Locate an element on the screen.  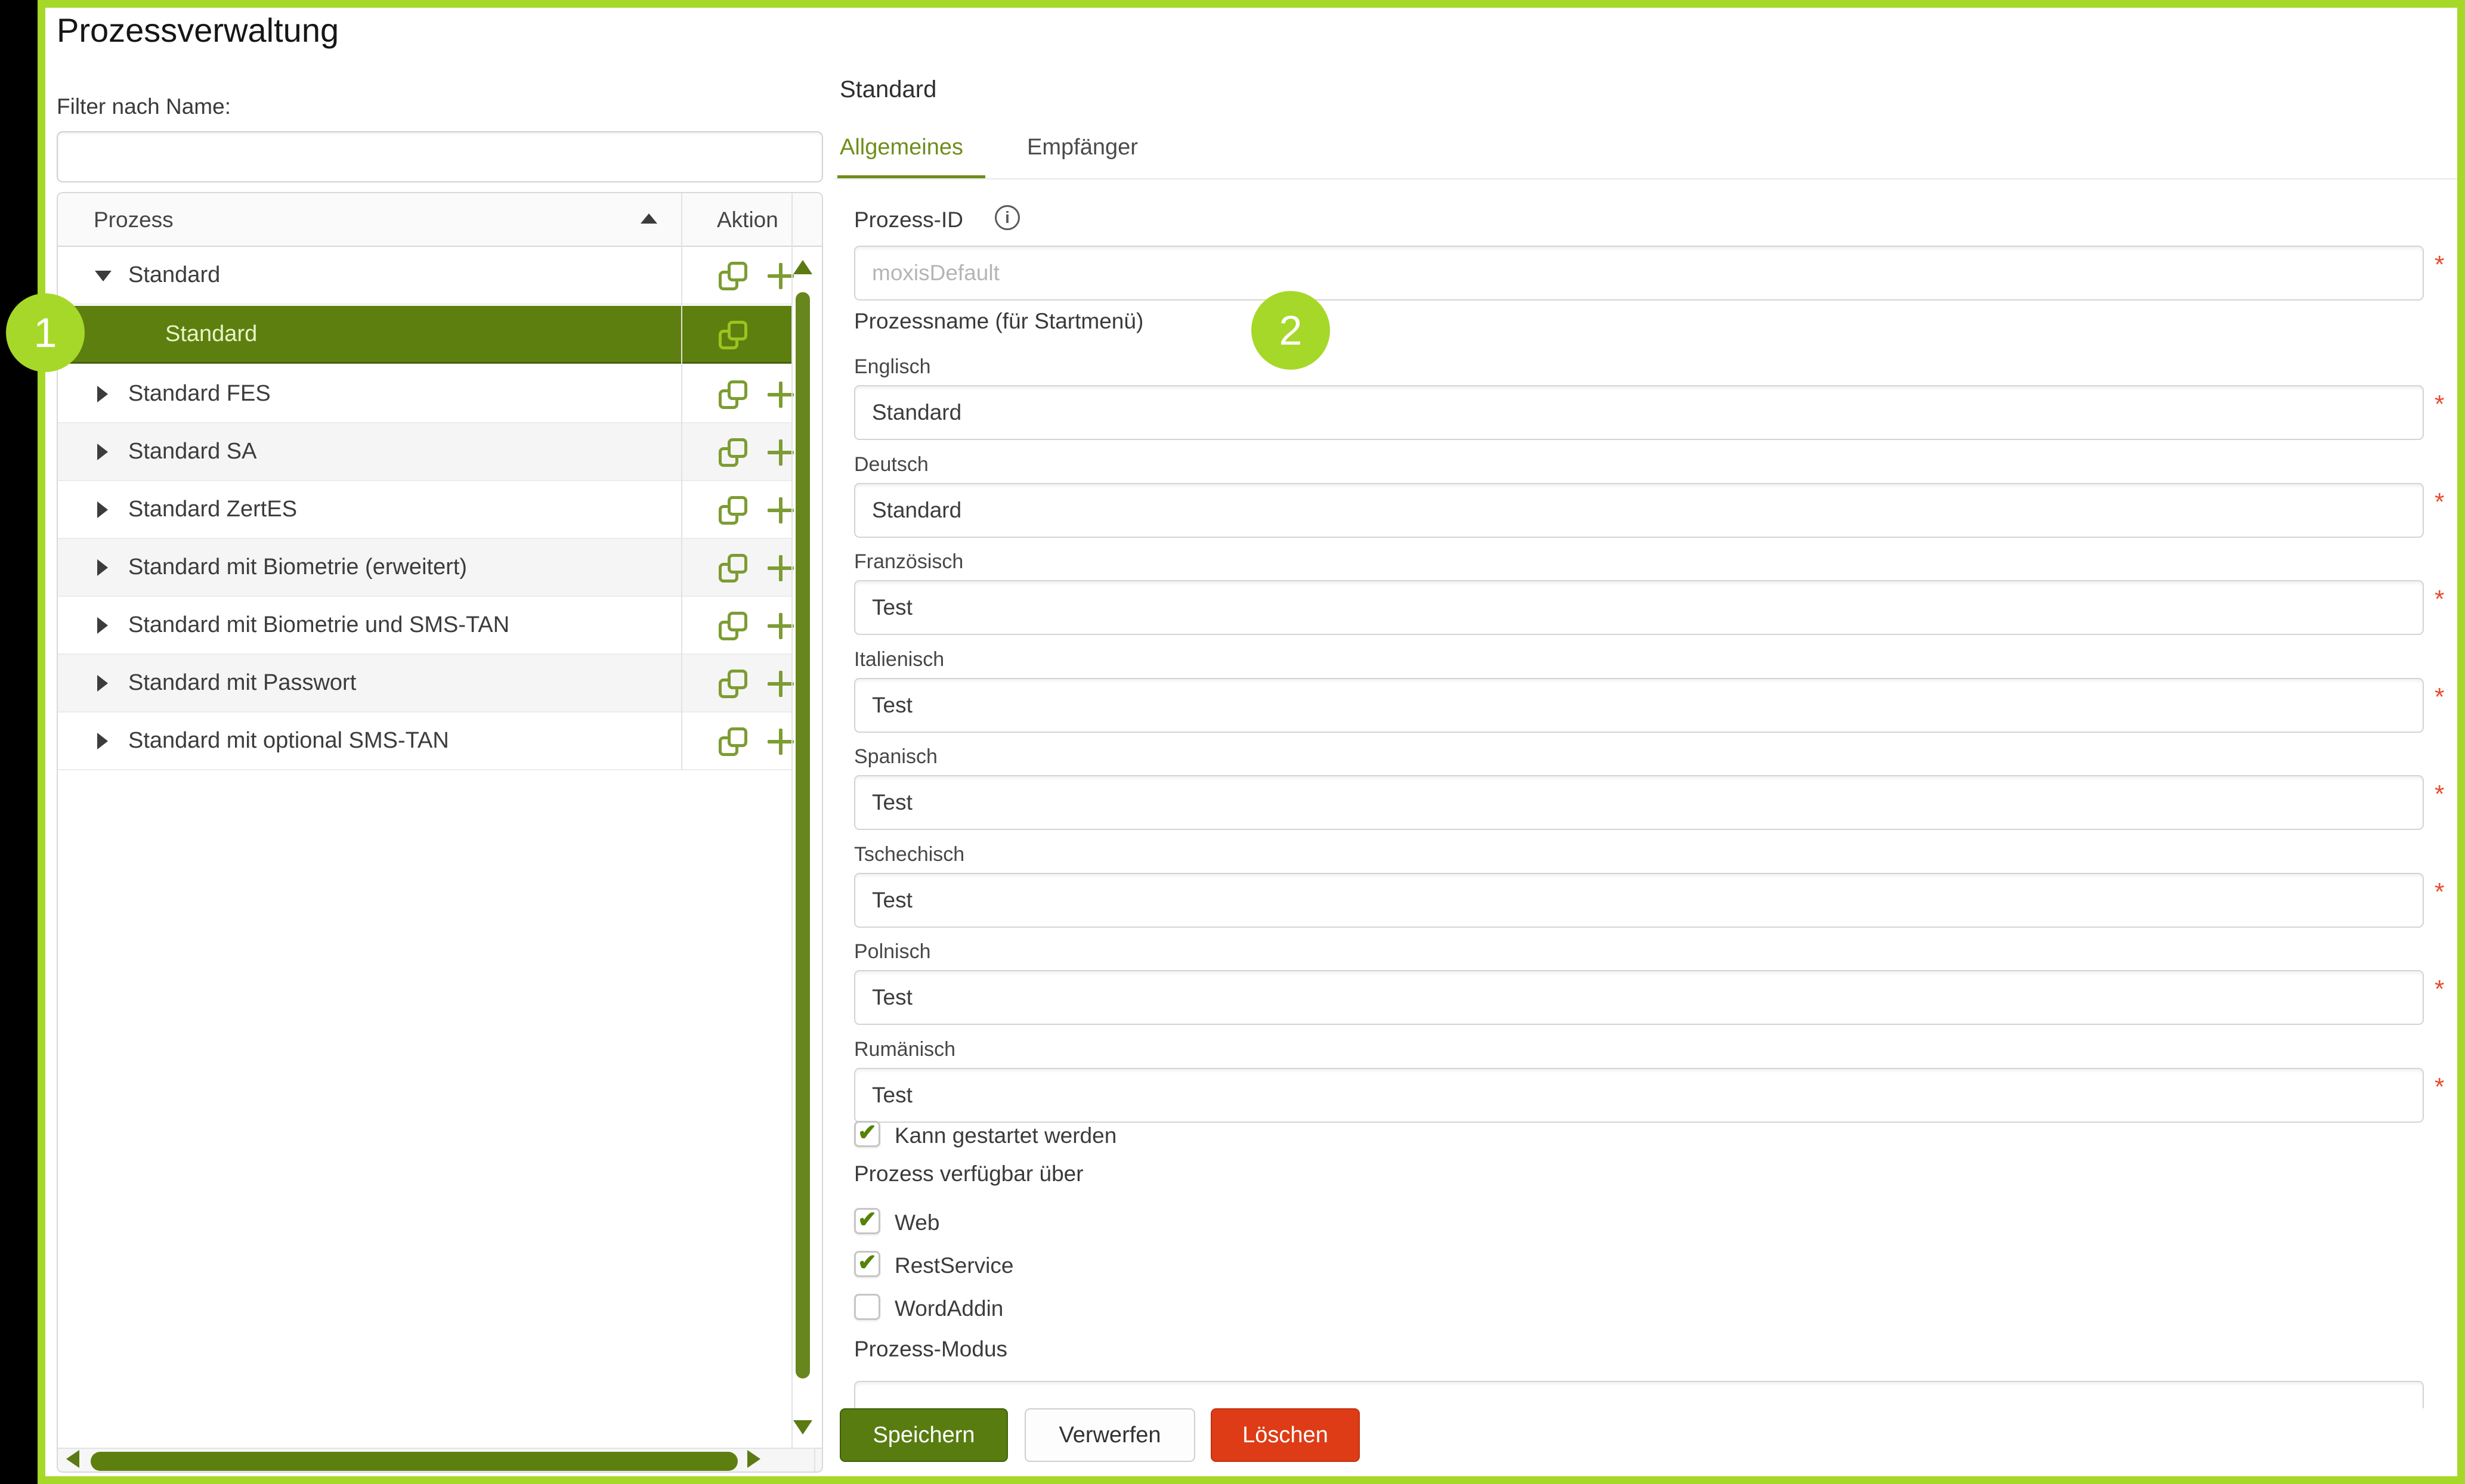
active-tab-underline is located at coordinates (911, 177).